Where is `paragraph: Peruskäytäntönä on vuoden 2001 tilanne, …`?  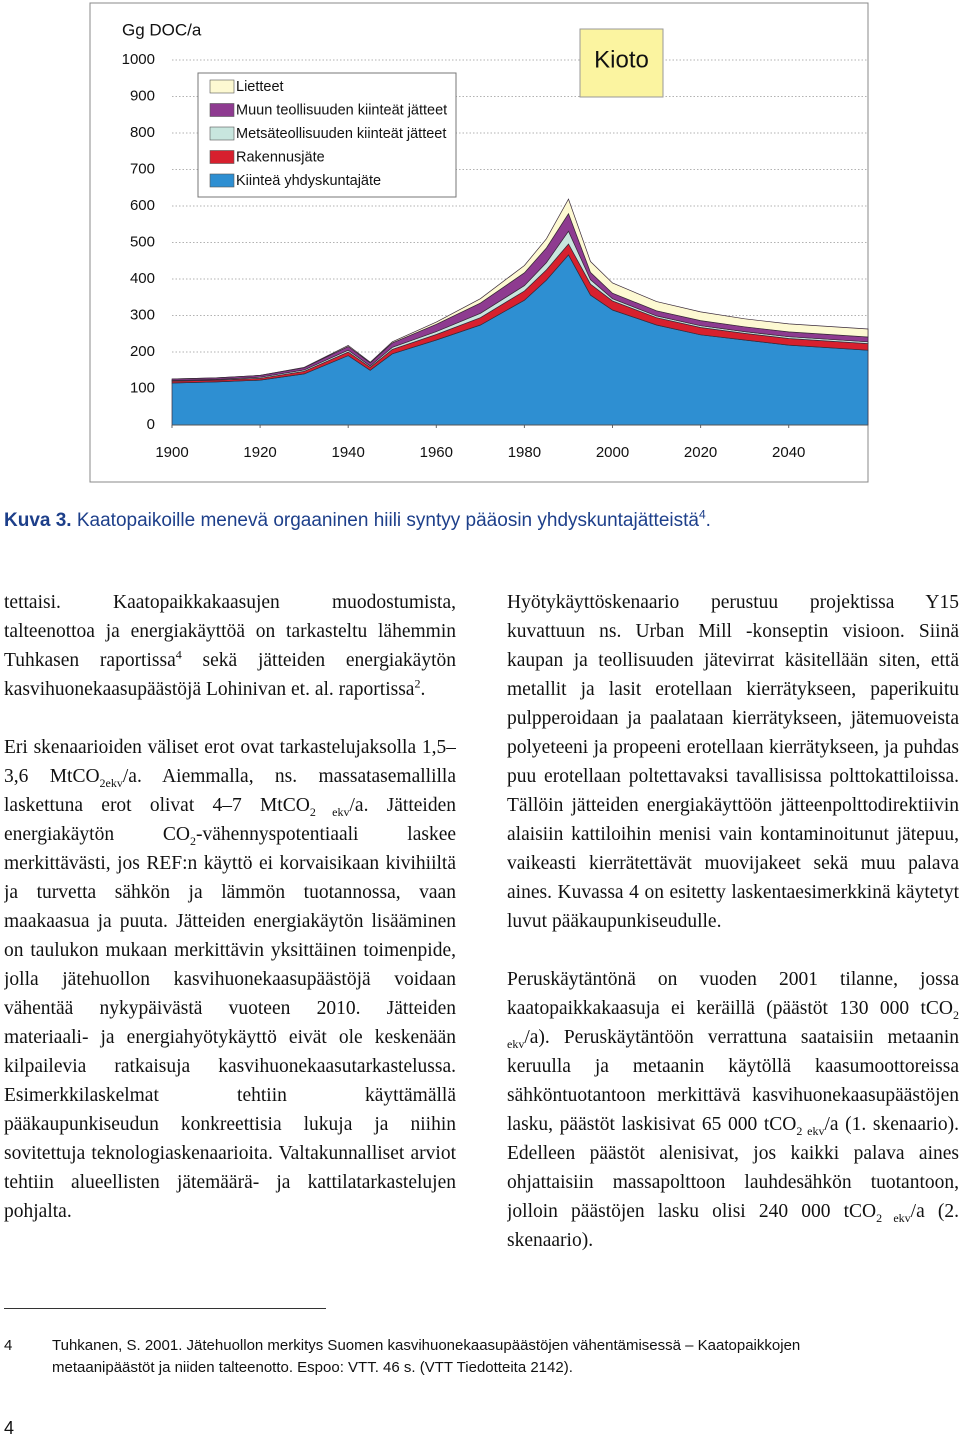
paragraph: Peruskäytäntönä on vuoden 2001 tilanne, … is located at coordinates (733, 1110).